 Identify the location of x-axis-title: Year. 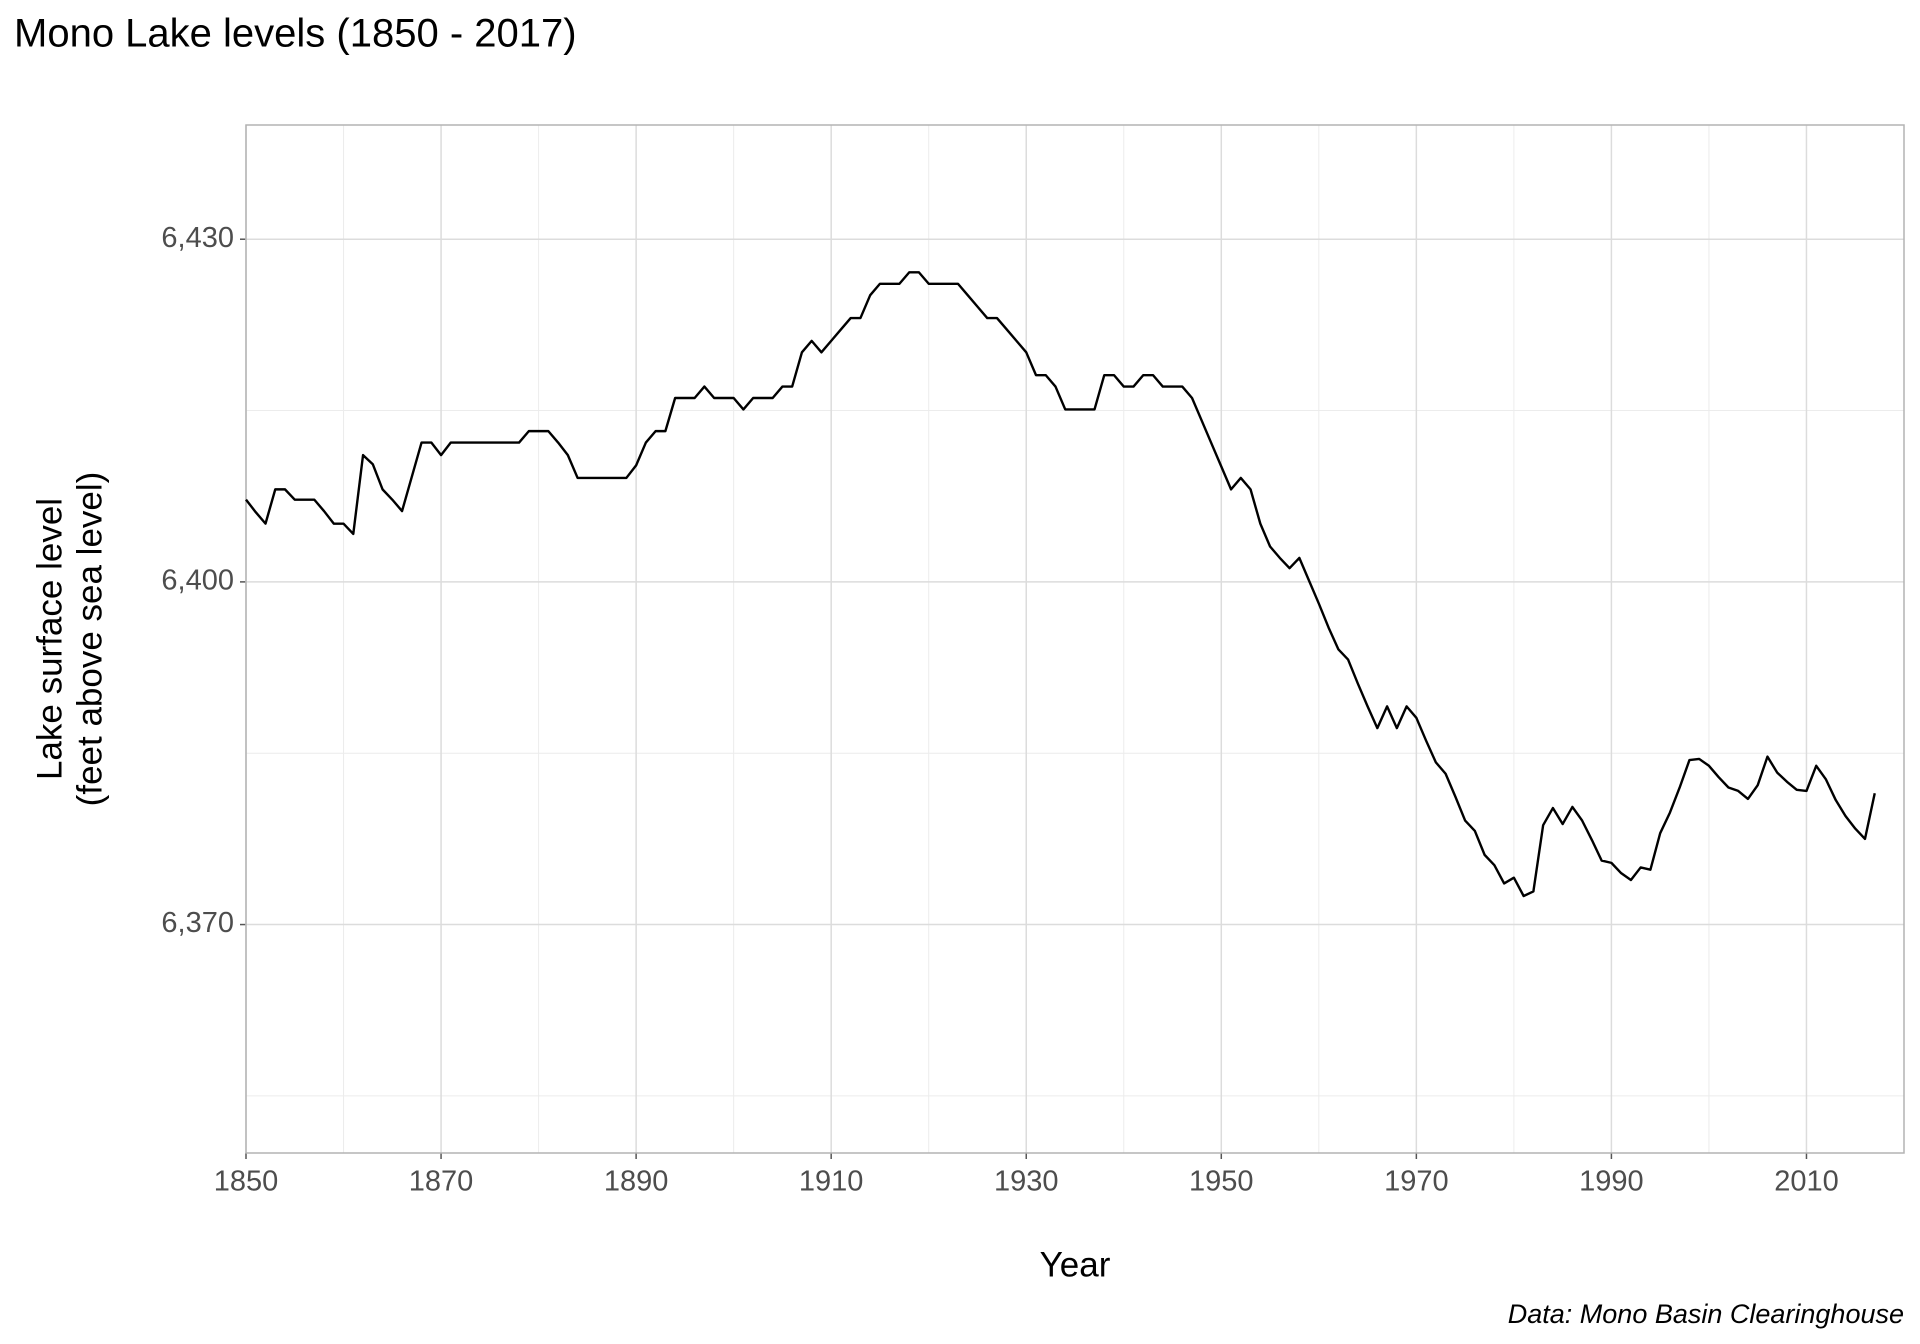
(1075, 1264).